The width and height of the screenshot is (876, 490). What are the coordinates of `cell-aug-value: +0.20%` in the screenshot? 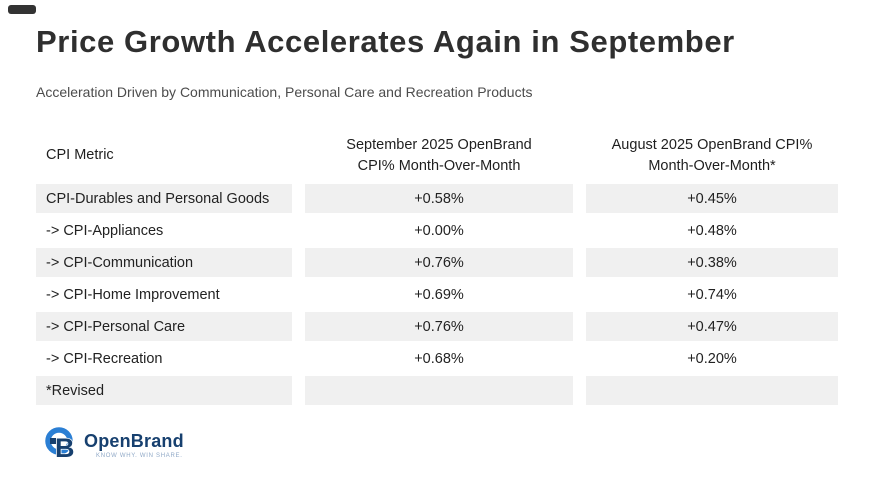 It's located at (712, 358).